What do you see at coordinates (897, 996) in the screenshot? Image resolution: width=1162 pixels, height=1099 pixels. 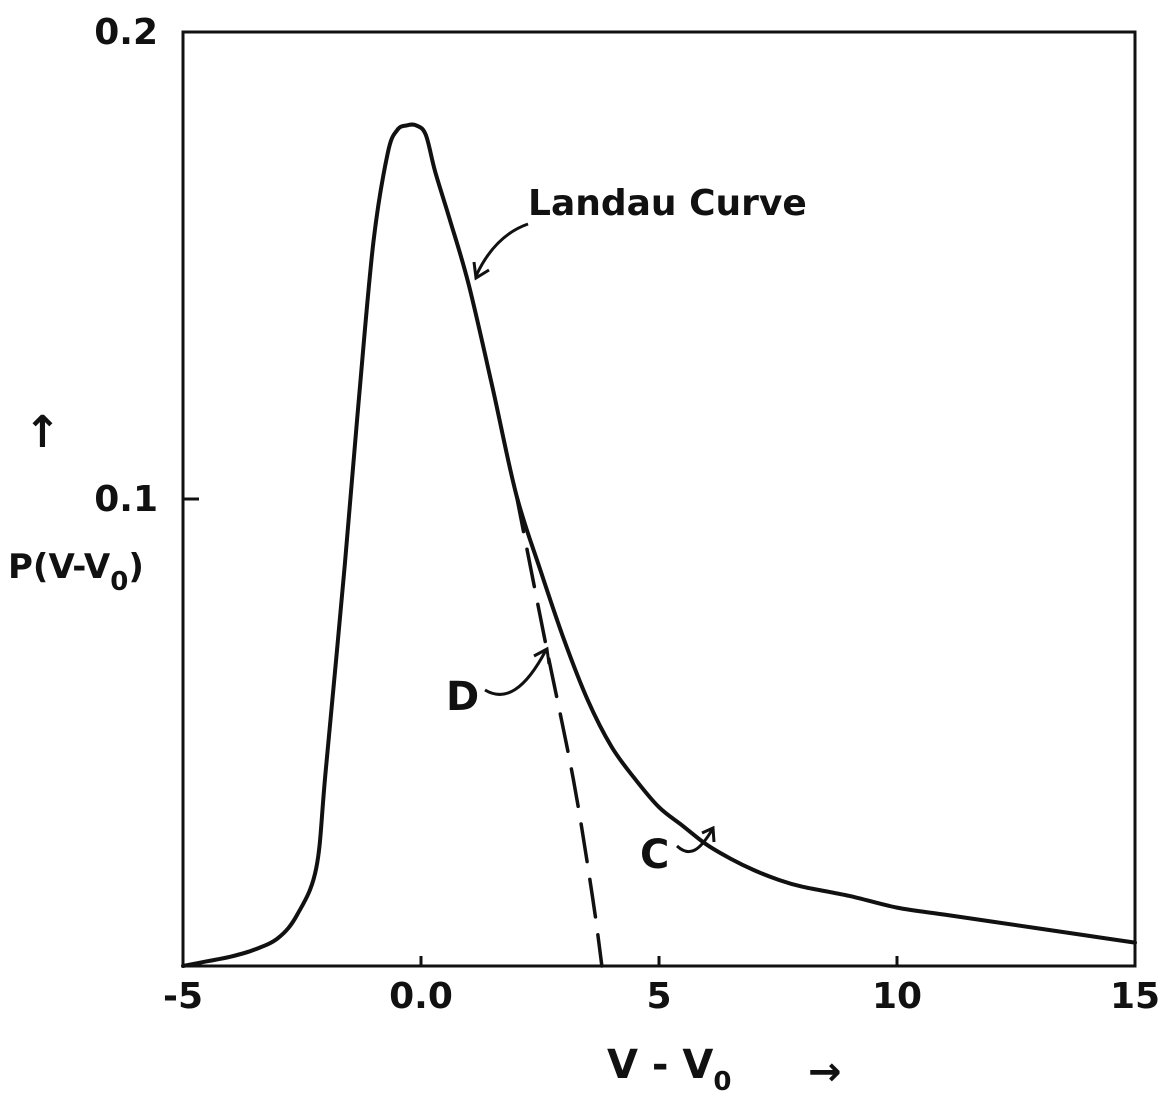 I see `x-tick-label: 10` at bounding box center [897, 996].